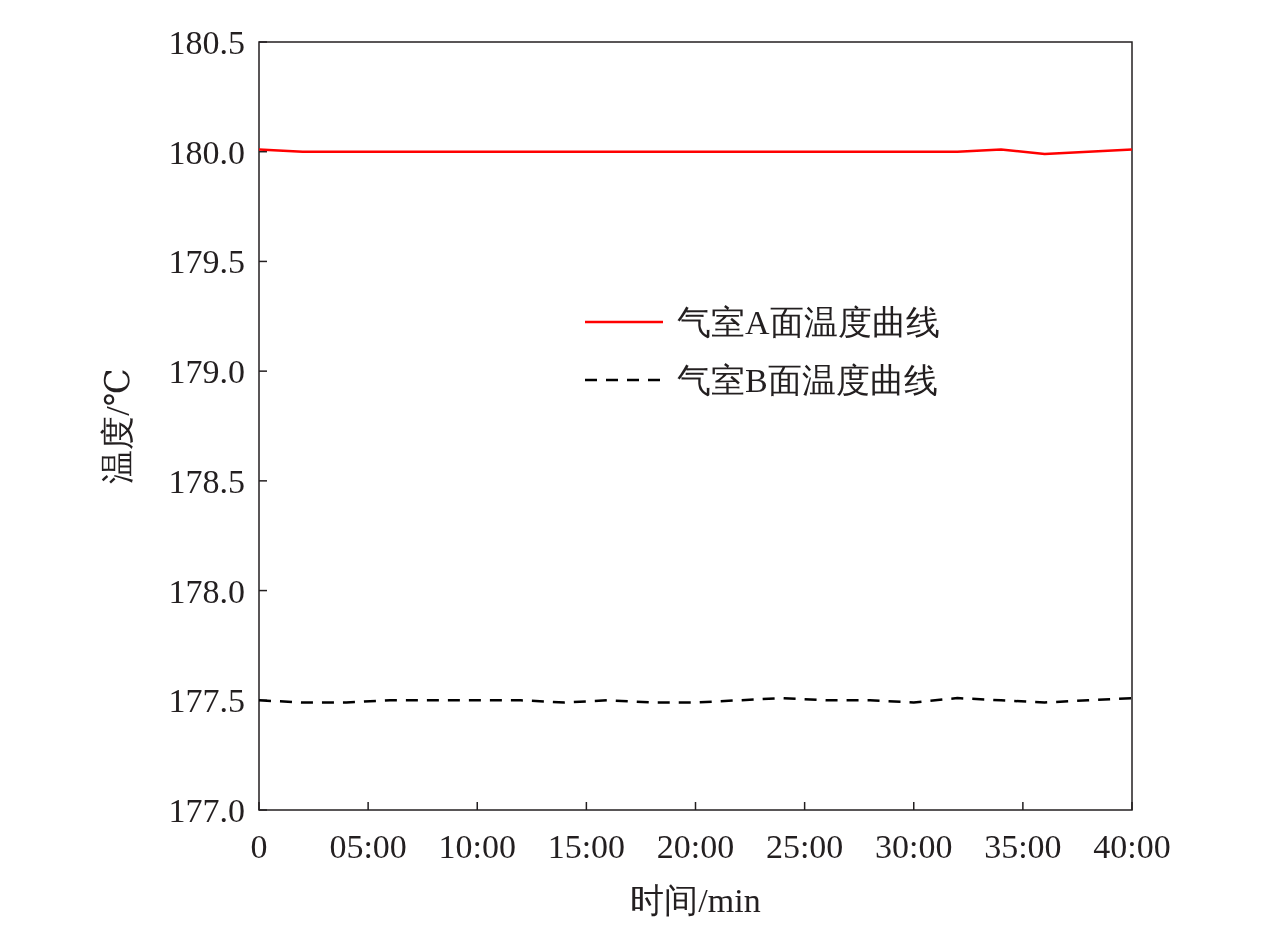 The height and width of the screenshot is (926, 1276). I want to click on x-tick-label: 35:00, so click(1023, 846).